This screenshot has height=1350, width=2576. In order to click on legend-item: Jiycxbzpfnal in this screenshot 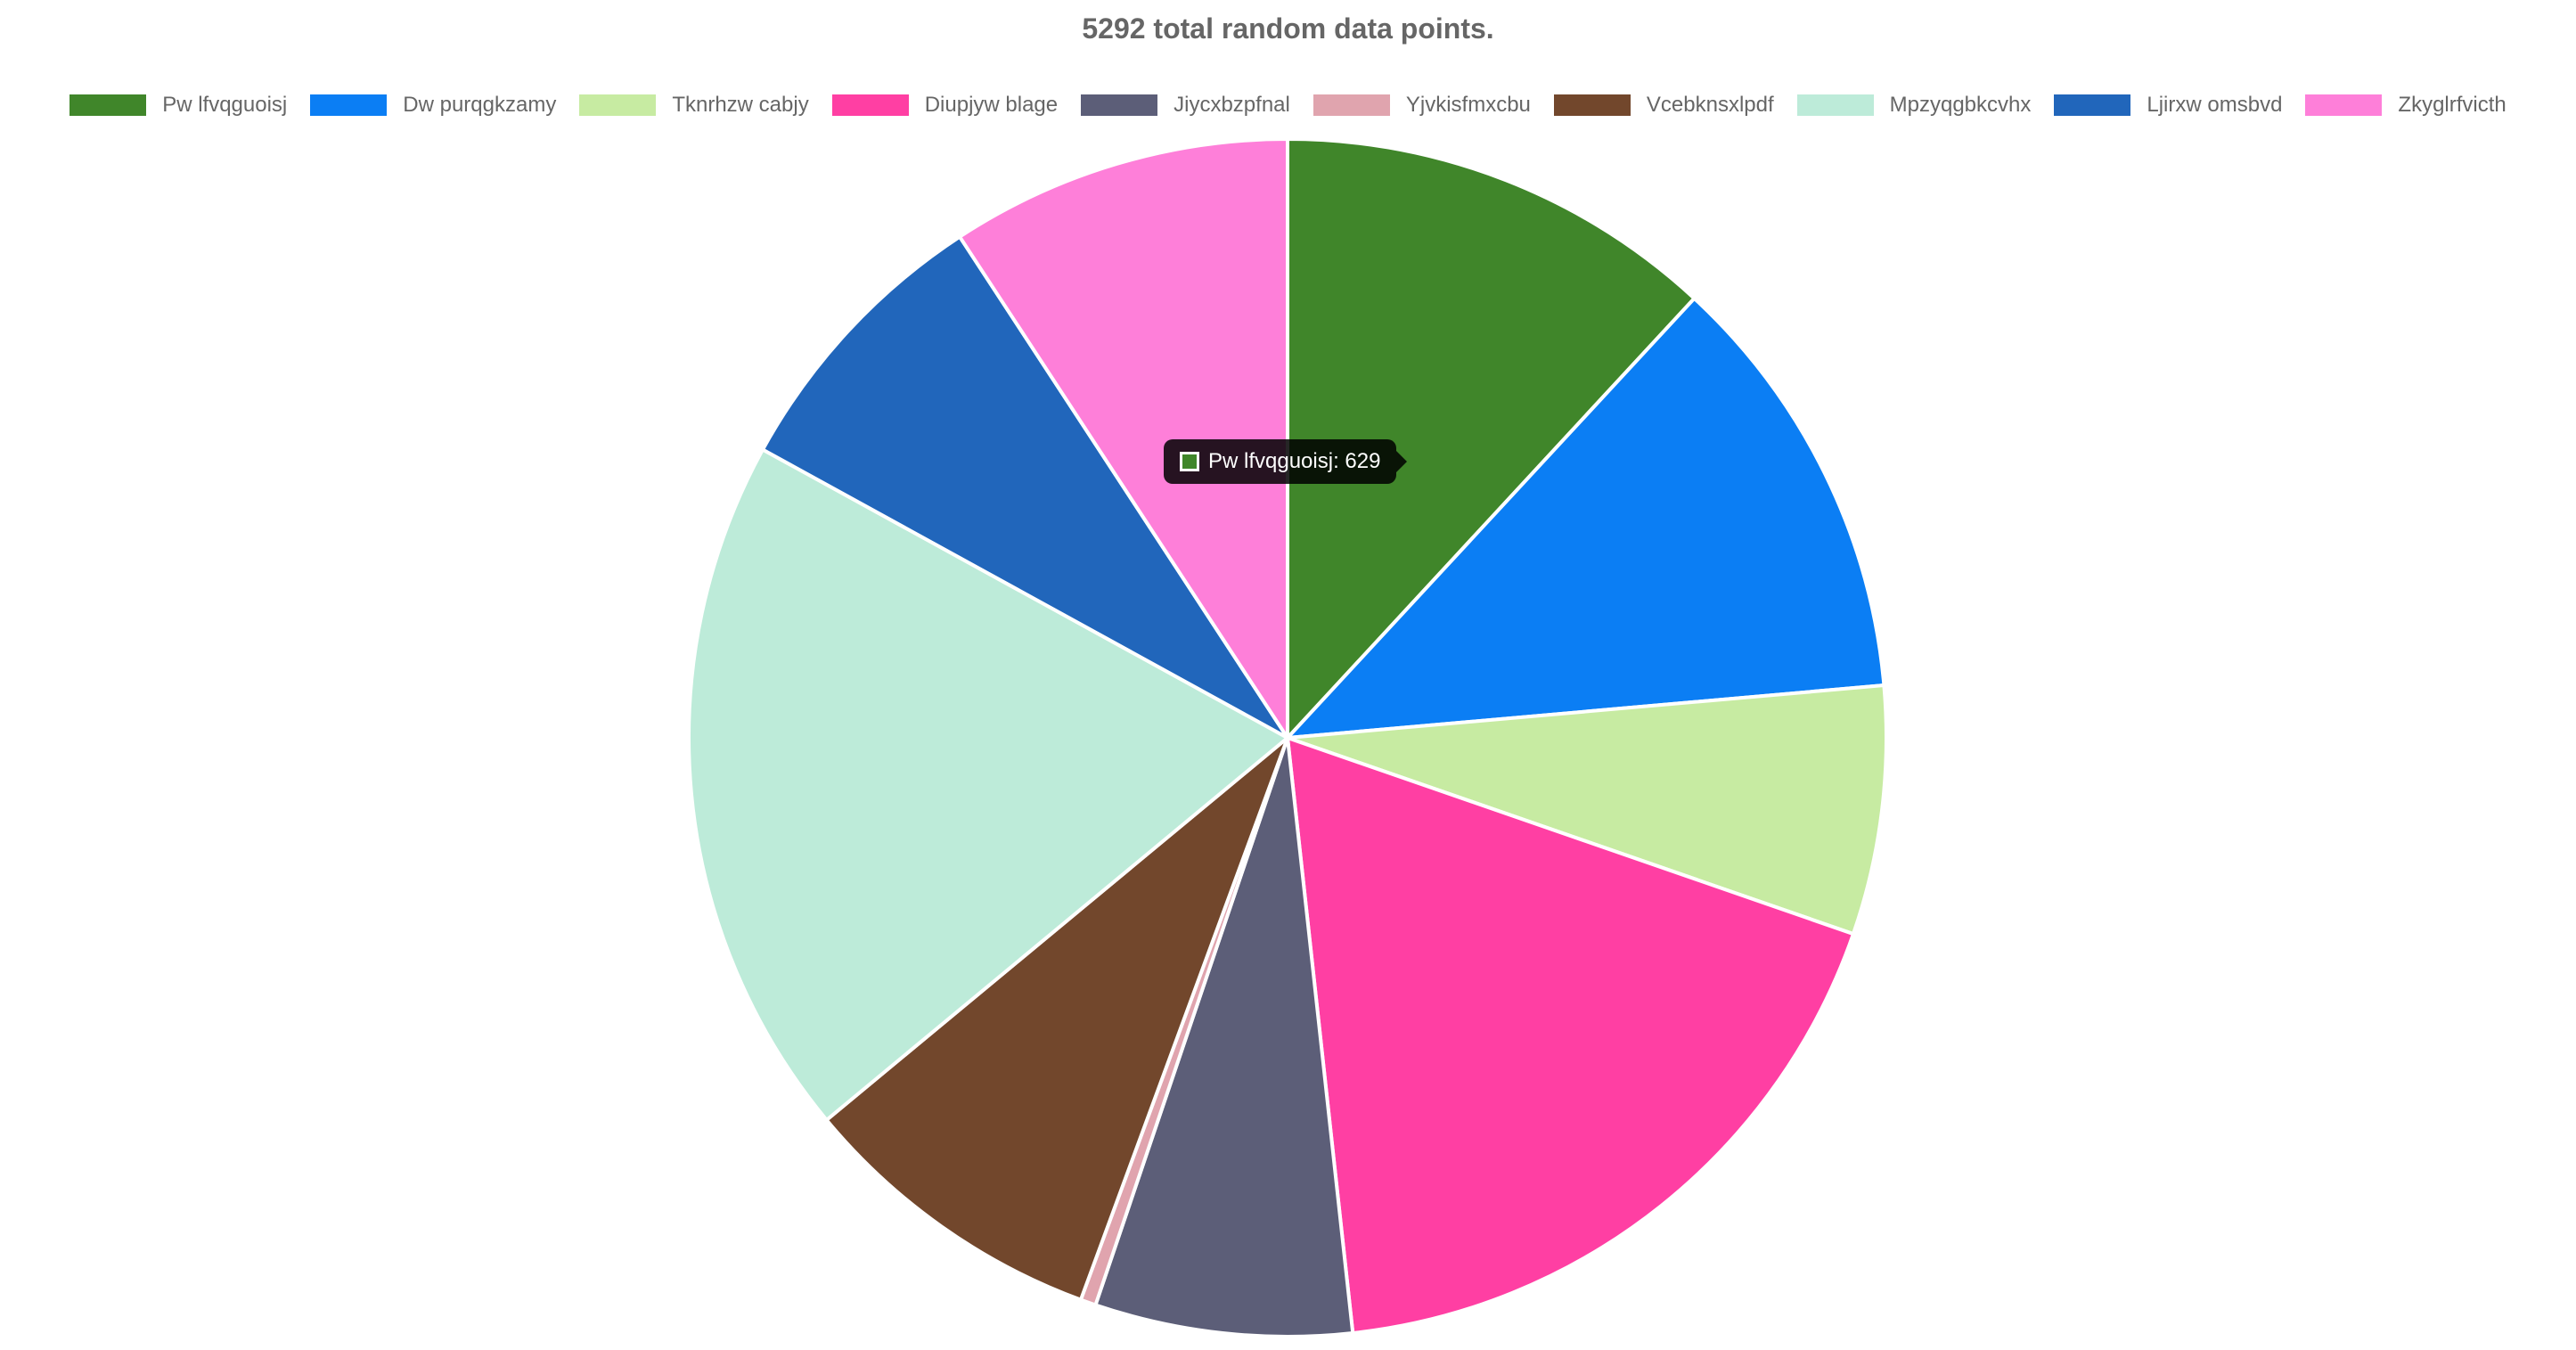, I will do `click(1185, 105)`.